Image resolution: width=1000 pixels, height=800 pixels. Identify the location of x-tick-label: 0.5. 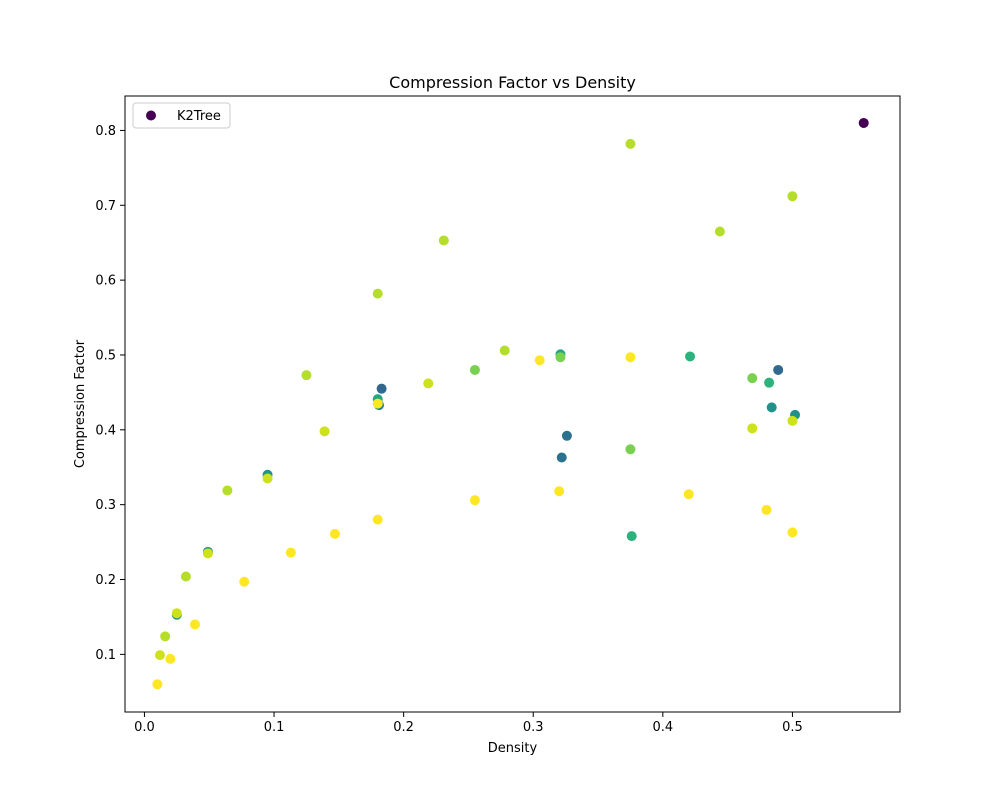
(792, 727).